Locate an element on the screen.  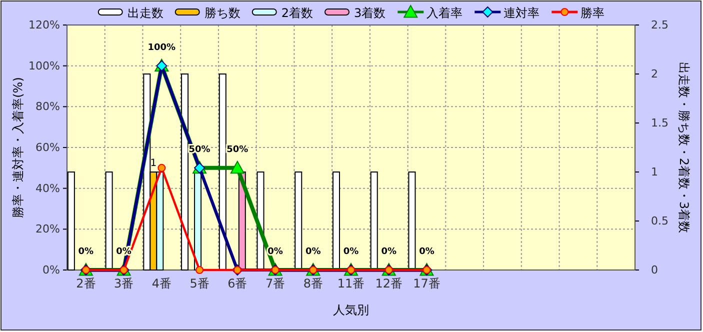
y2-tick-label: 2 is located at coordinates (654, 74).